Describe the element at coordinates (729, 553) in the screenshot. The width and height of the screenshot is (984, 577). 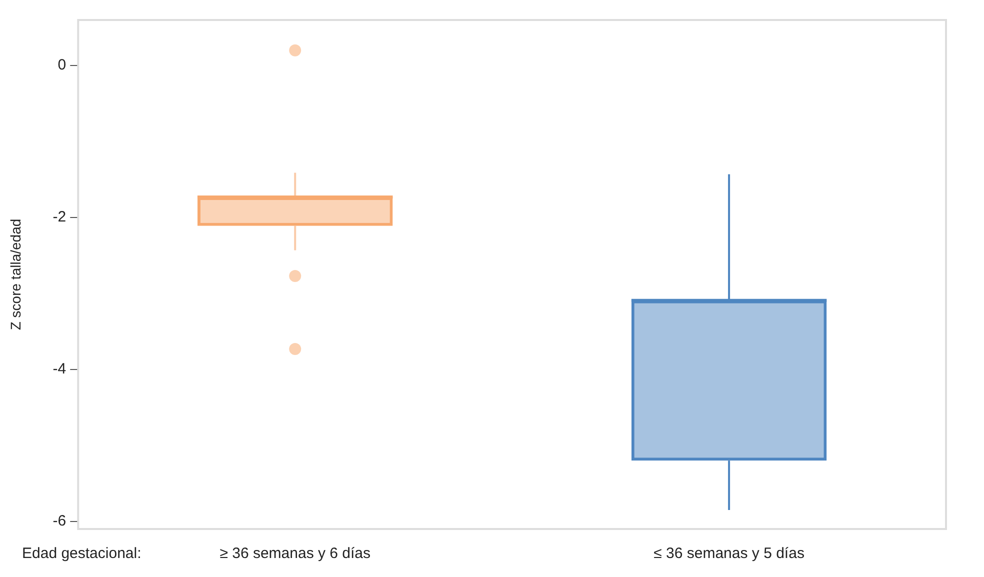
I see `x-tick-label: ≤ 36 semanas y 5 días` at that location.